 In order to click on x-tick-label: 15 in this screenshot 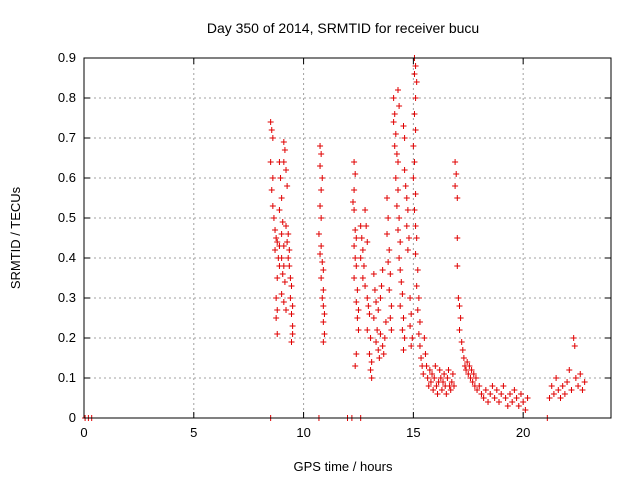, I will do `click(413, 432)`.